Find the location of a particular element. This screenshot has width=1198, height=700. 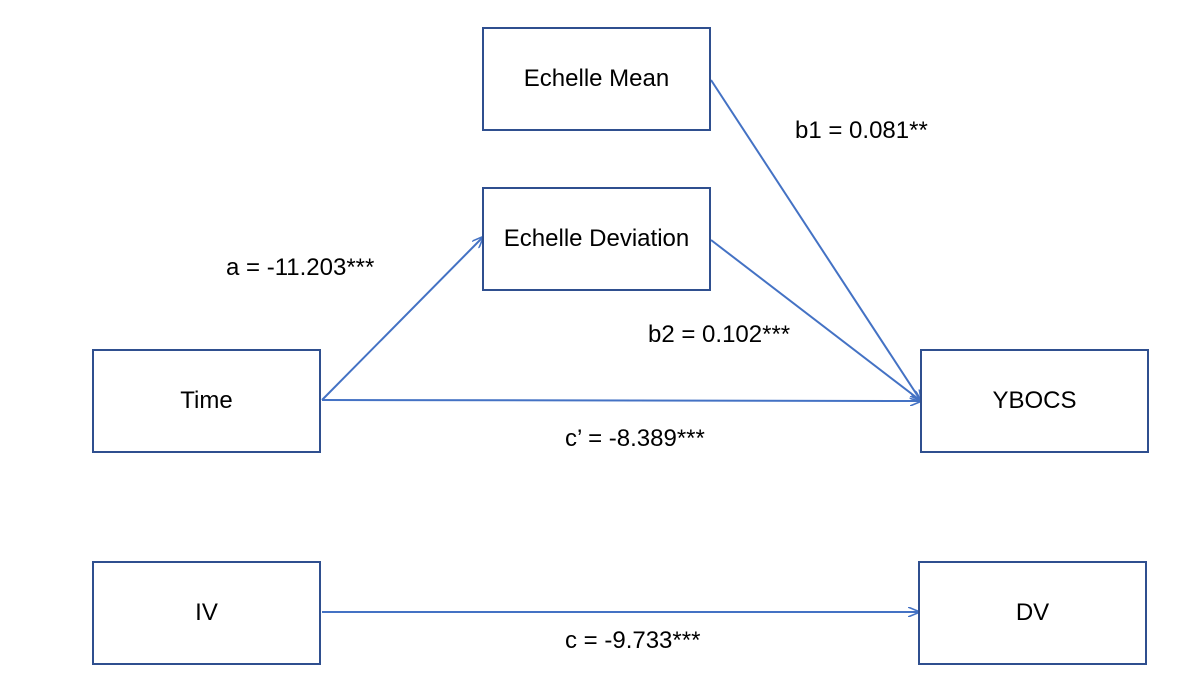

node-time: Time is located at coordinates (206, 401).